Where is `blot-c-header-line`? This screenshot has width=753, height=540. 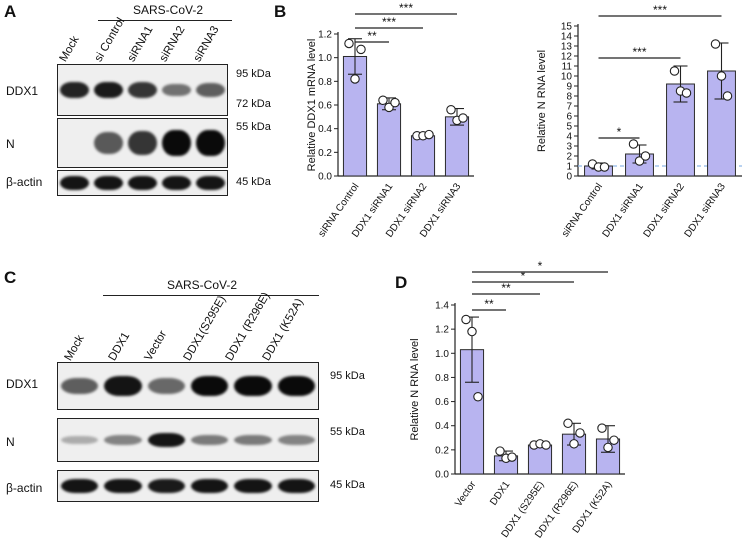
blot-c-header-line is located at coordinates (211, 295).